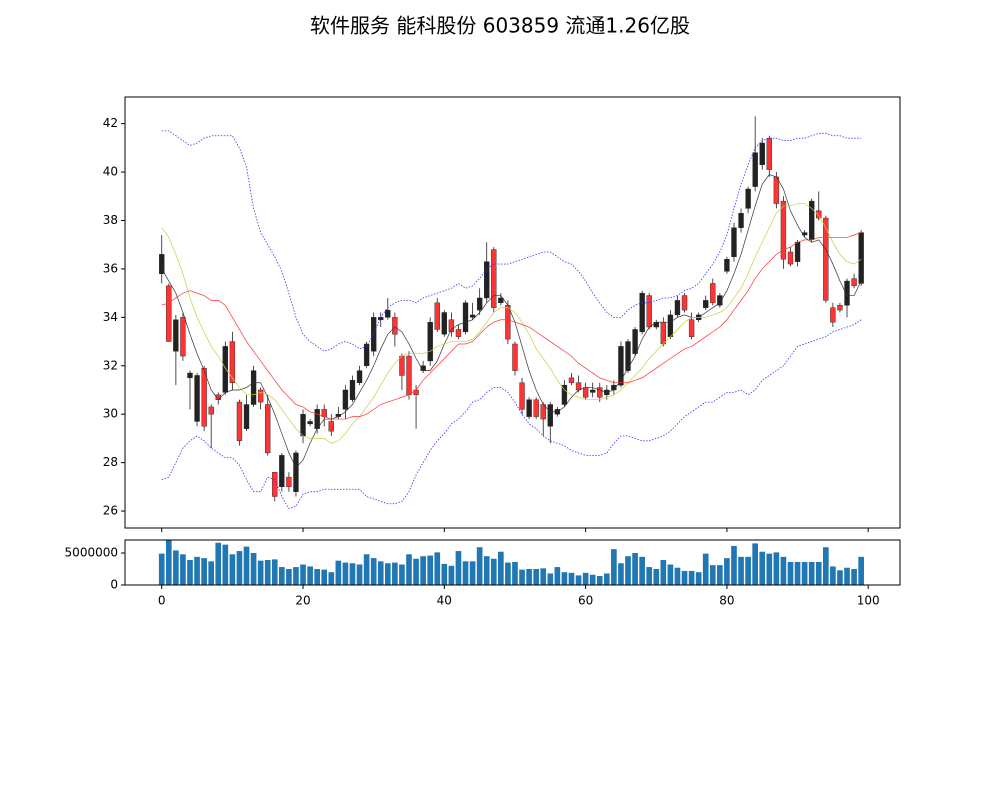  I want to click on y-tick-label: 34, so click(110, 317).